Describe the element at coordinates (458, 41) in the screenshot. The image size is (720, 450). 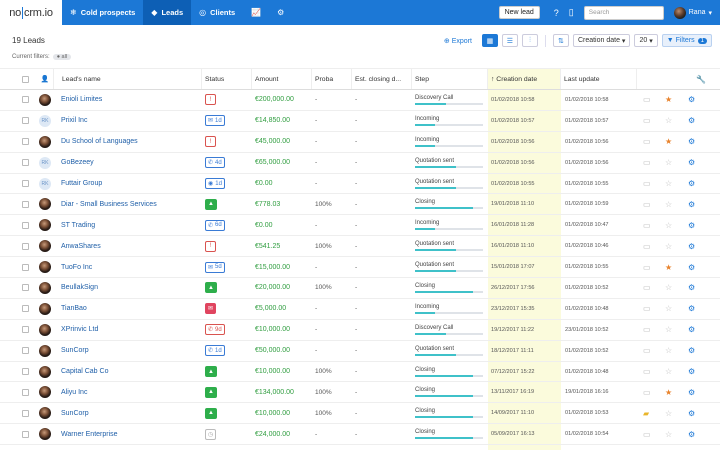
I see `export-button: ⊕ Export` at that location.